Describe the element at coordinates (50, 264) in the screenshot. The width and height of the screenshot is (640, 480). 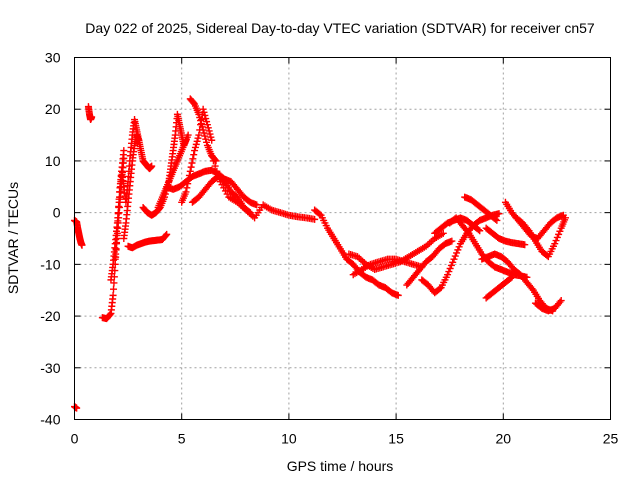
I see `y-tick-label: -10` at that location.